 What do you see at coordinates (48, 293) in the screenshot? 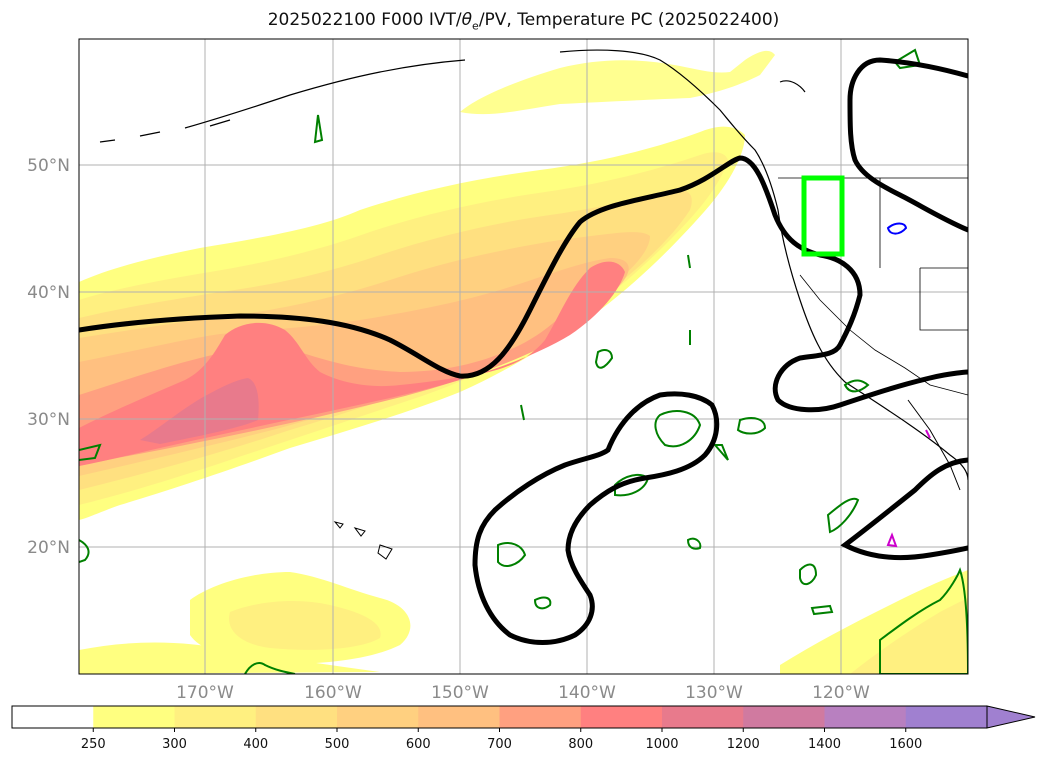
I see `lat-label-40: 40°N` at bounding box center [48, 293].